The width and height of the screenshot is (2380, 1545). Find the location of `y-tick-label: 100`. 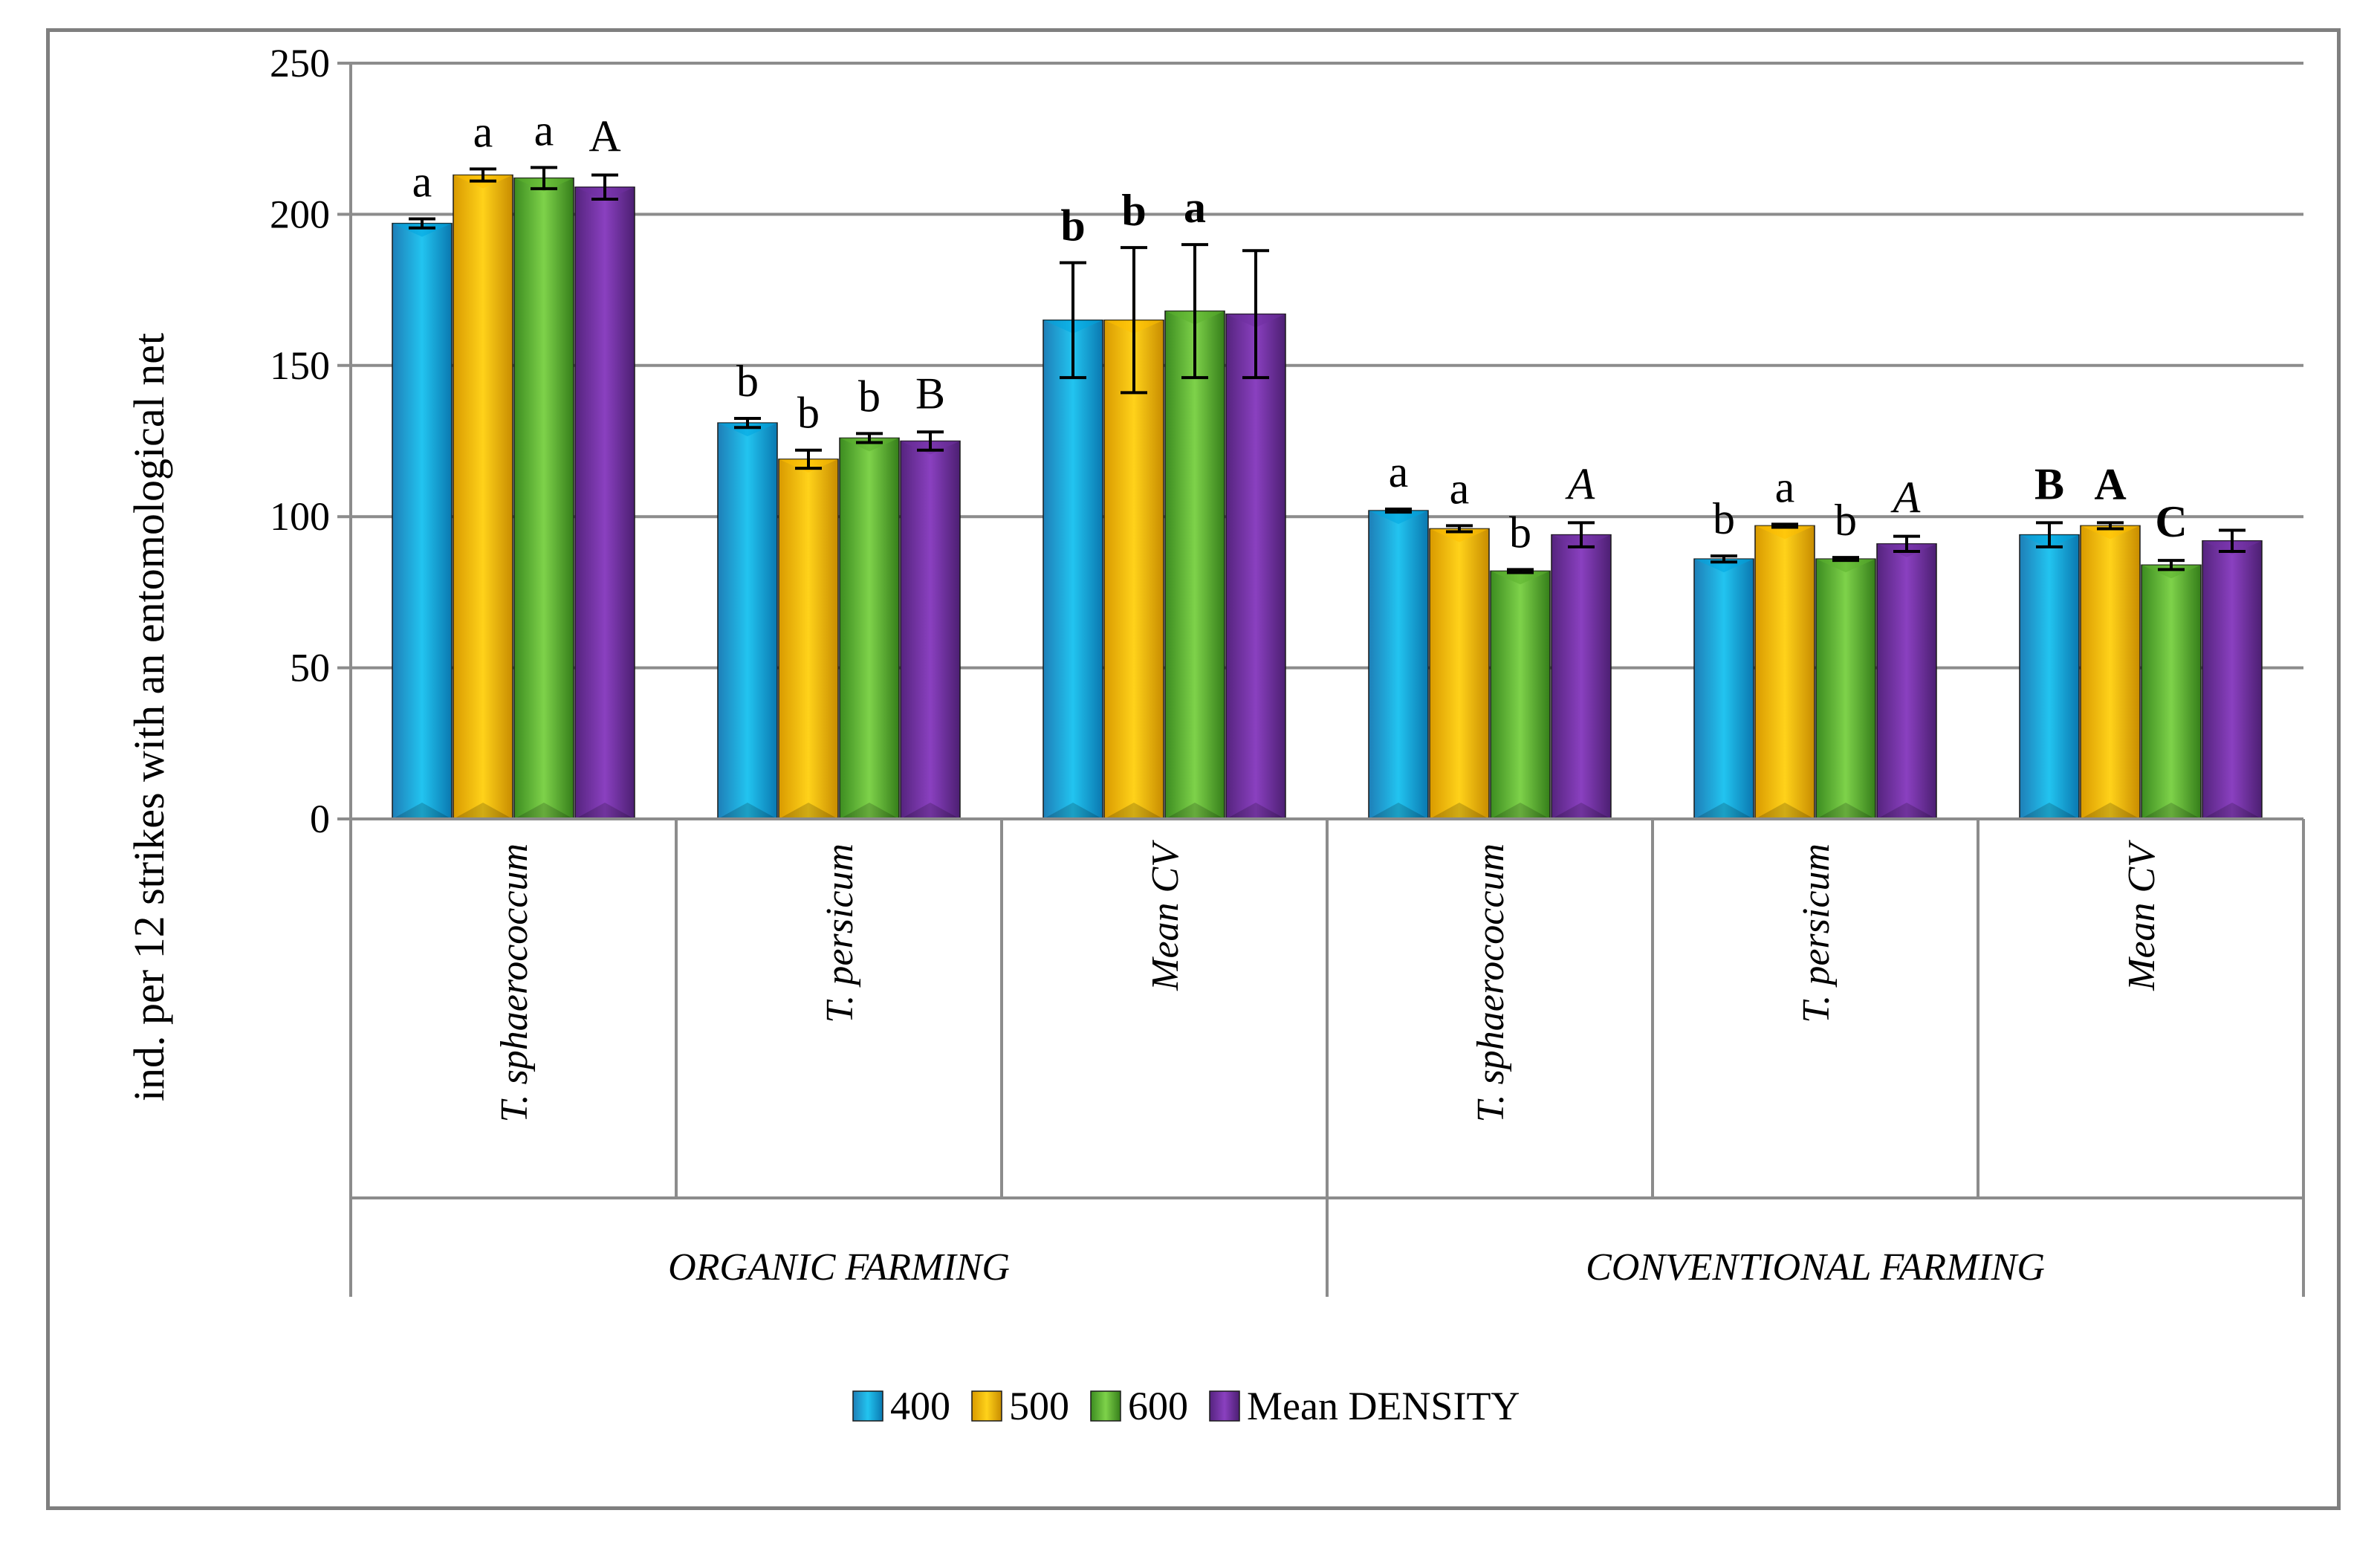

y-tick-label: 100 is located at coordinates (300, 516).